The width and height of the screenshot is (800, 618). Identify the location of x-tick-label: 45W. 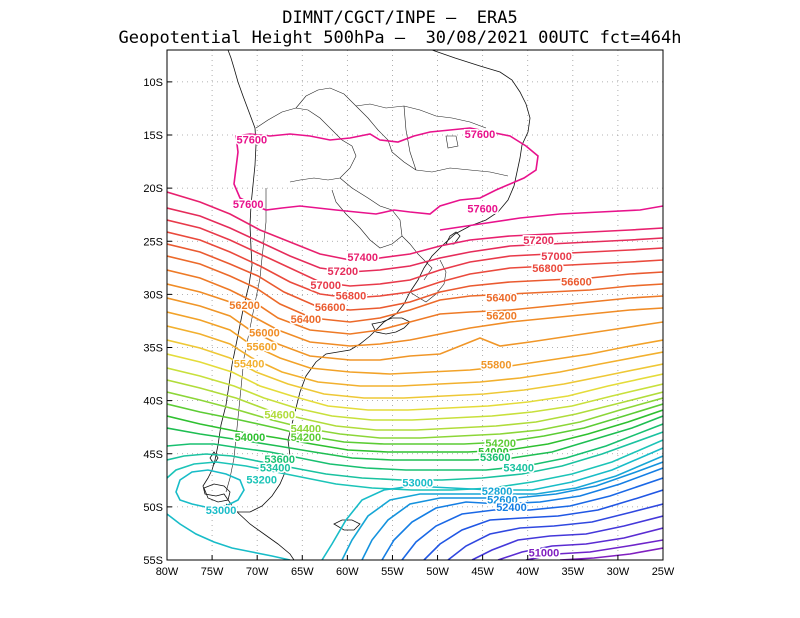
(482, 572).